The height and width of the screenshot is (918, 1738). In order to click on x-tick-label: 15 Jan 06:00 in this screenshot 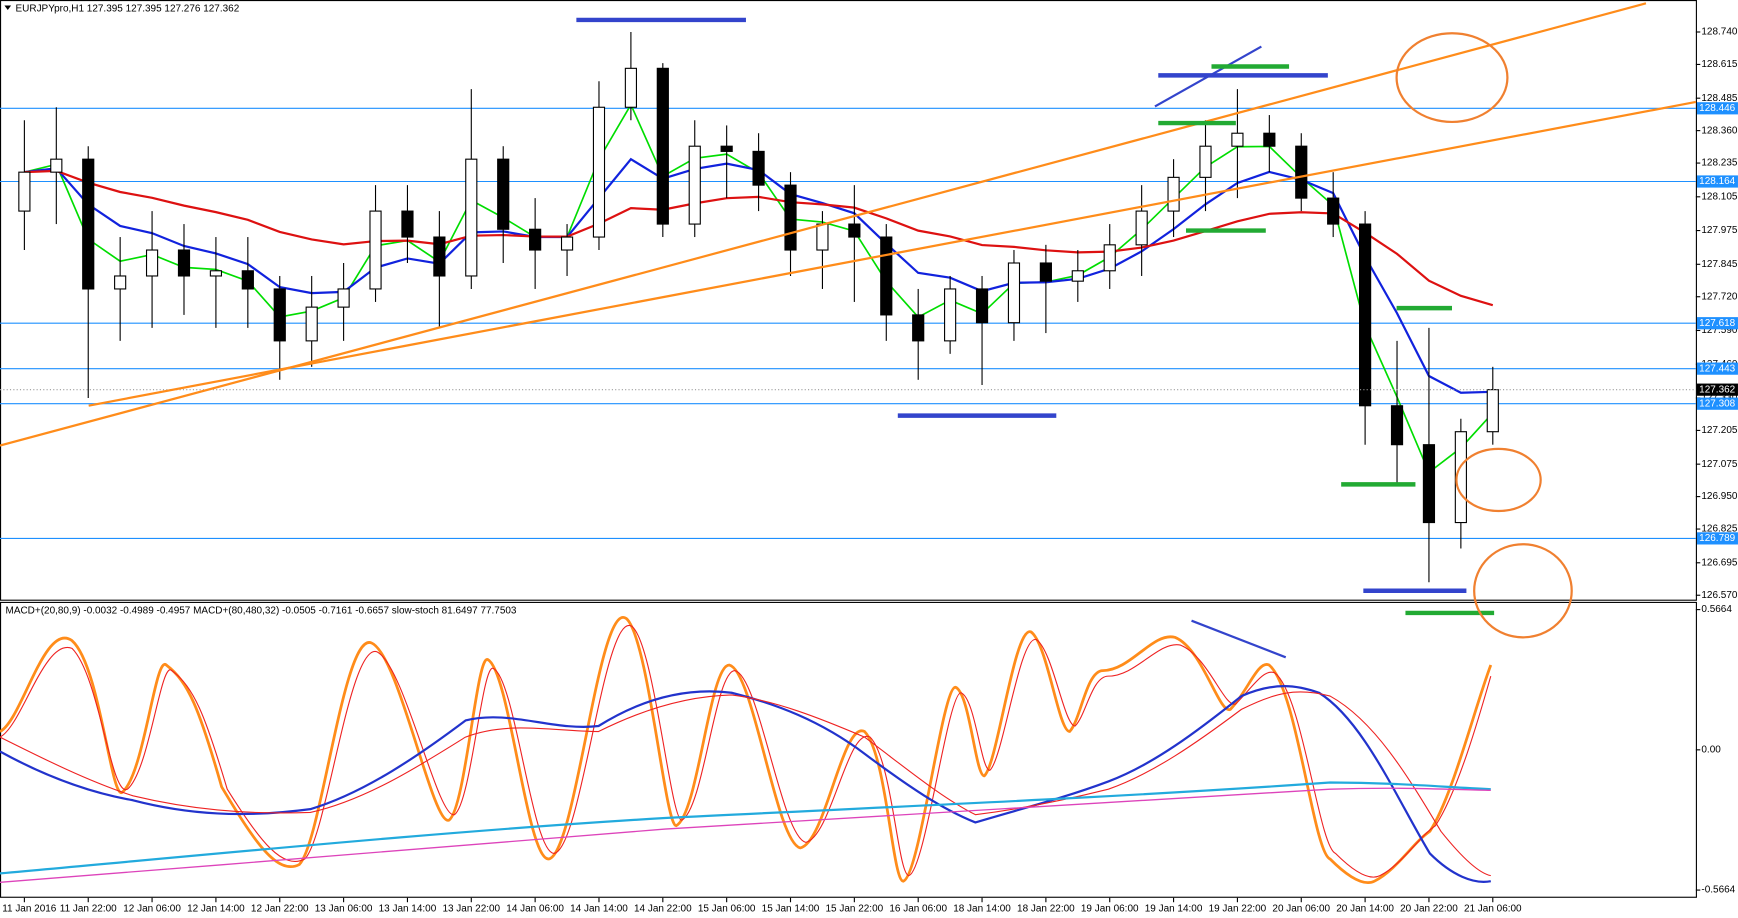, I will do `click(727, 909)`.